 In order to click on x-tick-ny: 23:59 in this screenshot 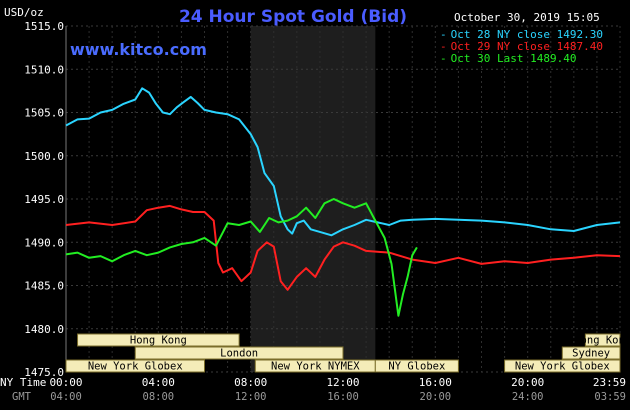, I will do `click(609, 382)`.